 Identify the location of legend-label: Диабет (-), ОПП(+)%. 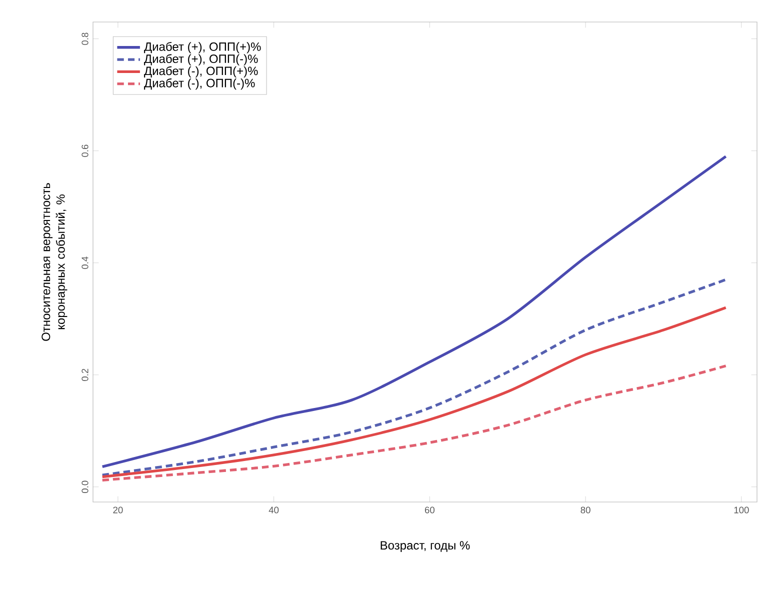
(201, 72).